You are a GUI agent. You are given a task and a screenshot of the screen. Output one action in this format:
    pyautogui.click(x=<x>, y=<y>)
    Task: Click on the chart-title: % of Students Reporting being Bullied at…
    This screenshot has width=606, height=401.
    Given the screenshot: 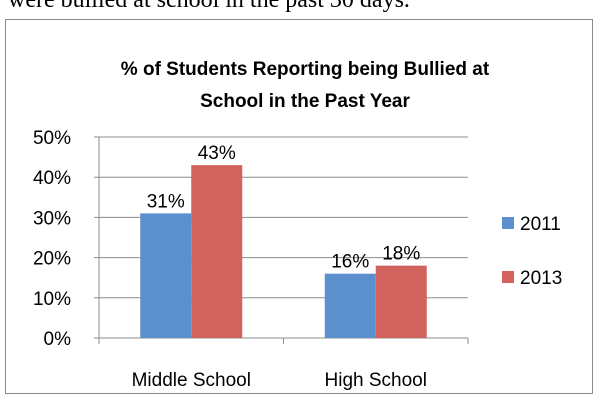 What is the action you would take?
    pyautogui.click(x=305, y=85)
    